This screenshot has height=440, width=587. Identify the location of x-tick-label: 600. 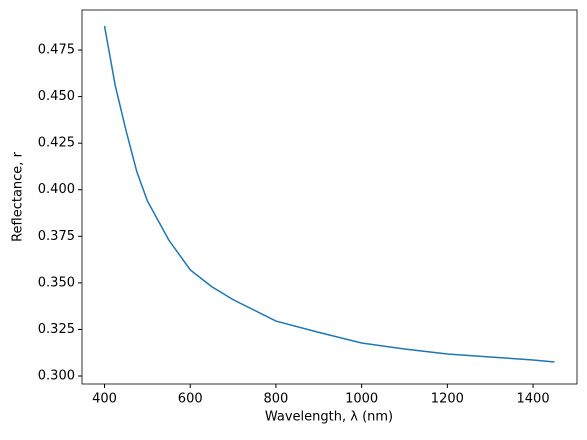
(190, 399).